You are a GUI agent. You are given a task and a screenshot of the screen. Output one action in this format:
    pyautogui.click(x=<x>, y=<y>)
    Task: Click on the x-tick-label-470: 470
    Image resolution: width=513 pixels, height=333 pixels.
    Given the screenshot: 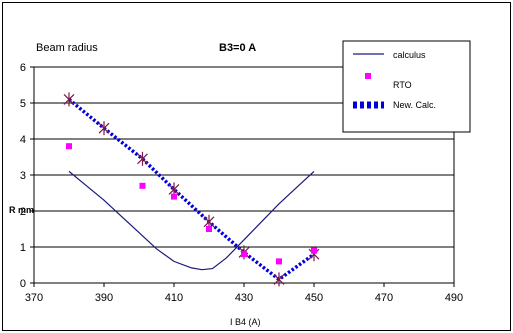 What is the action you would take?
    pyautogui.click(x=384, y=298)
    